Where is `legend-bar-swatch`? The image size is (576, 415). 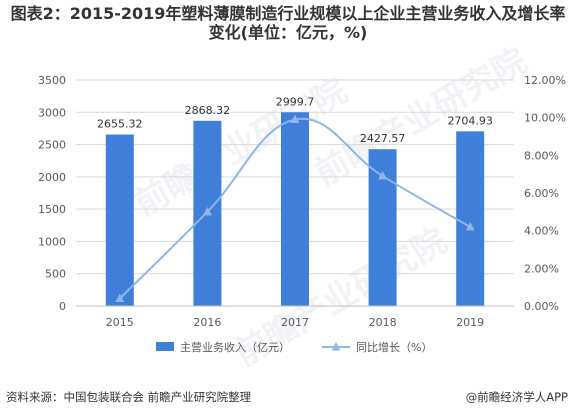 legend-bar-swatch is located at coordinates (165, 346).